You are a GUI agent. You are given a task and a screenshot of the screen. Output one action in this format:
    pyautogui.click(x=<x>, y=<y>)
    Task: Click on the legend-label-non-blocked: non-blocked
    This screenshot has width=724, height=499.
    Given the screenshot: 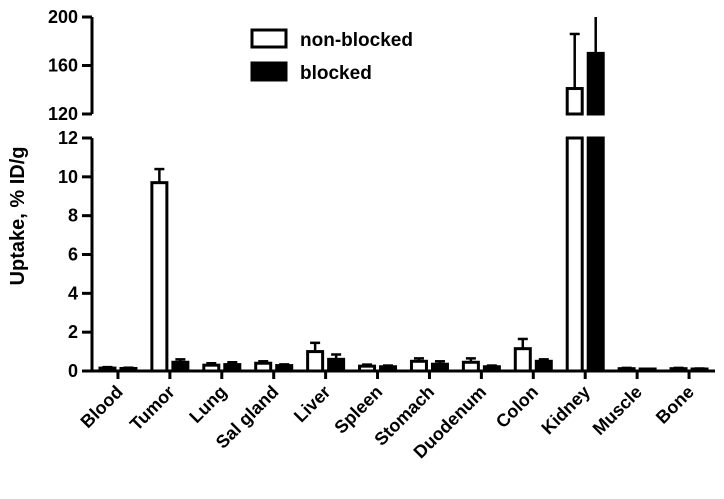 What is the action you would take?
    pyautogui.click(x=356, y=40)
    